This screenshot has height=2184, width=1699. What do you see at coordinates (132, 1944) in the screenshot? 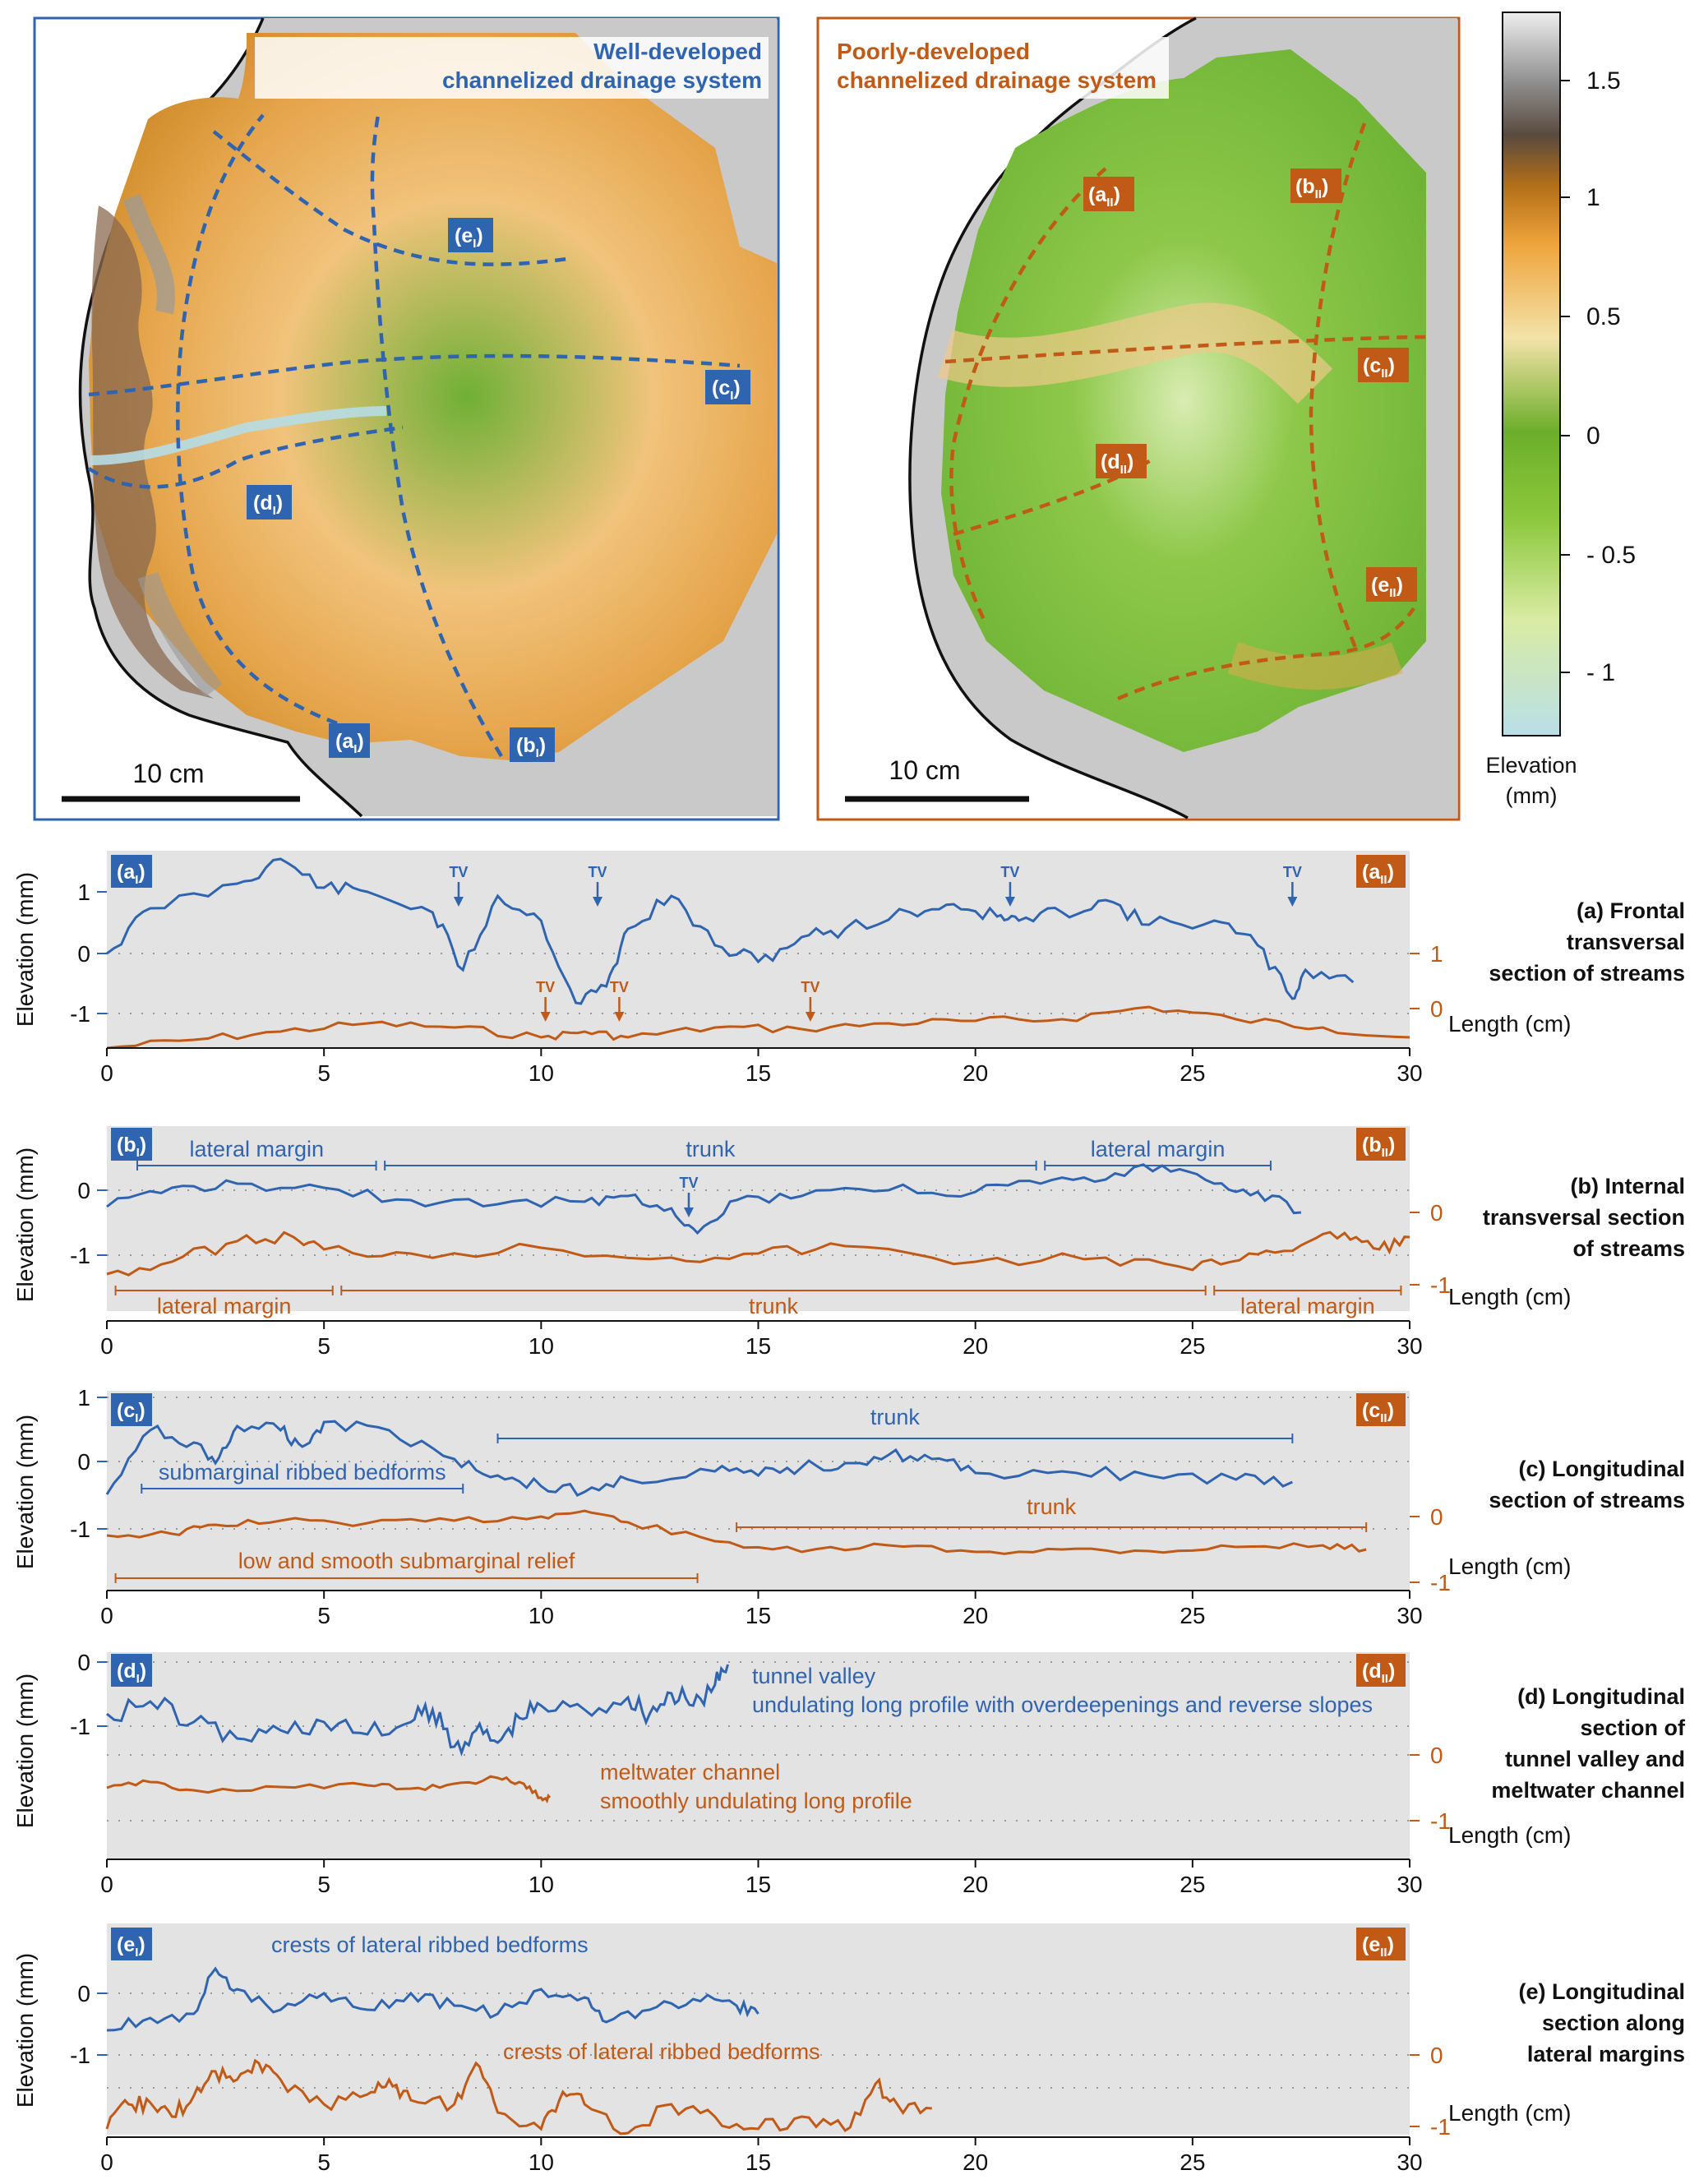
I see `panel-e-tag-left: (eI)` at bounding box center [132, 1944].